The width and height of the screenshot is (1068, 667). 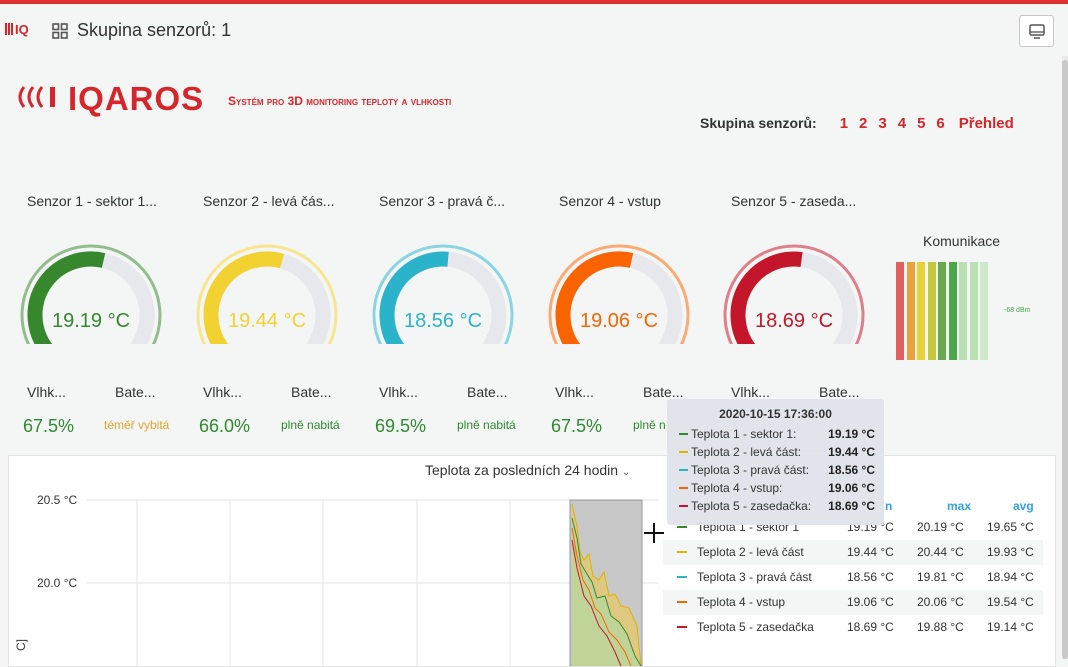 What do you see at coordinates (754, 577) in the screenshot?
I see `legend-series-name: Teplota 3 - pravá část` at bounding box center [754, 577].